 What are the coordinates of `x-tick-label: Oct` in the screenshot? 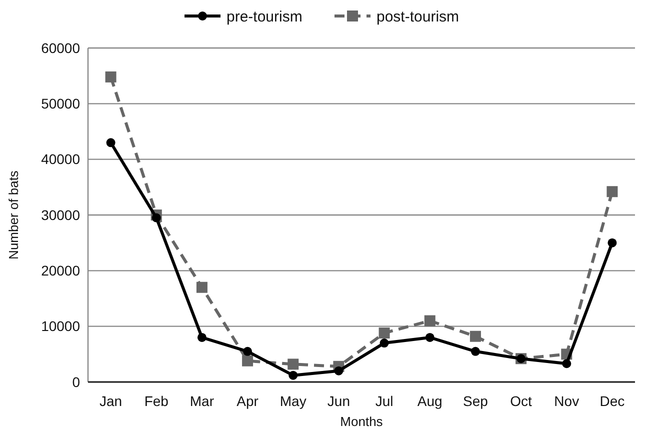 It's located at (521, 401).